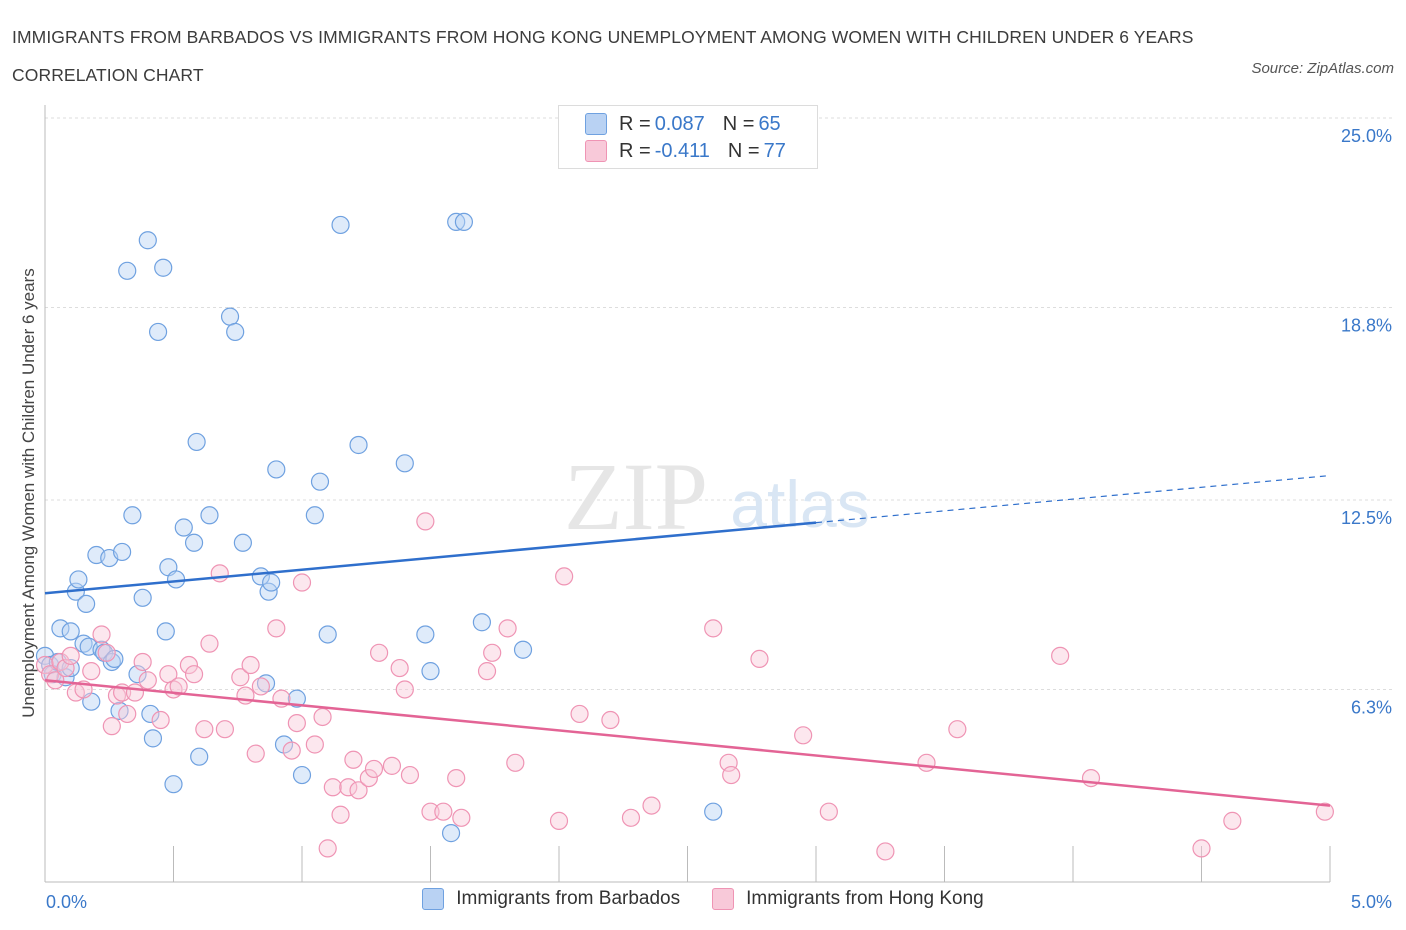 The width and height of the screenshot is (1406, 930). I want to click on series-legend-swatch-hongkong, so click(723, 899).